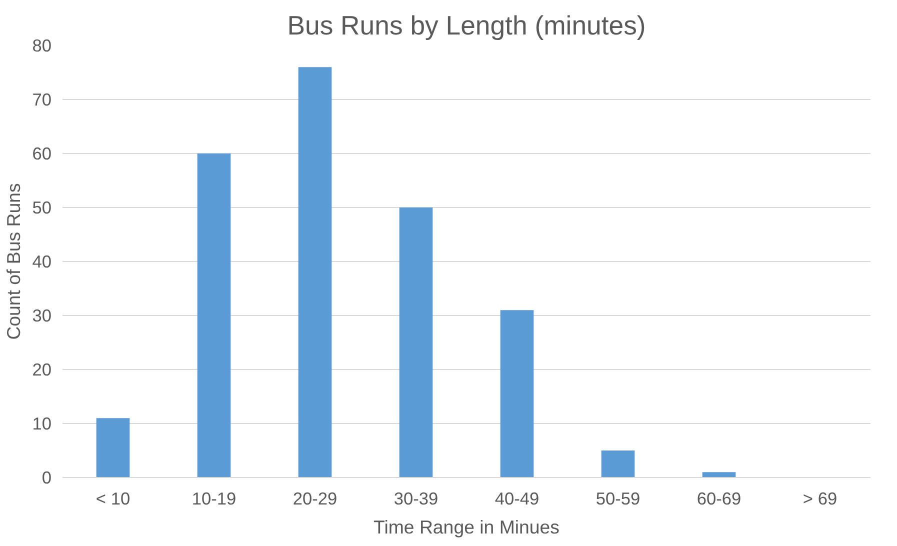 The width and height of the screenshot is (897, 546). I want to click on chart-title: Bus Runs by Length (minutes), so click(466, 25).